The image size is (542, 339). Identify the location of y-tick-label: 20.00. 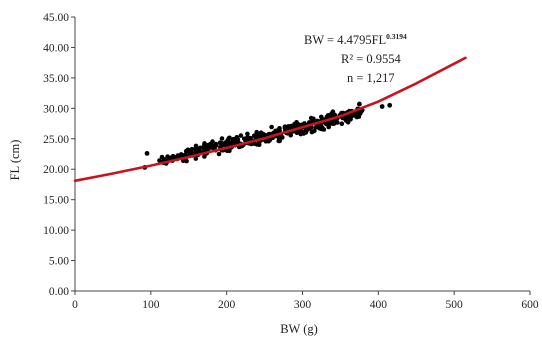
(56, 170).